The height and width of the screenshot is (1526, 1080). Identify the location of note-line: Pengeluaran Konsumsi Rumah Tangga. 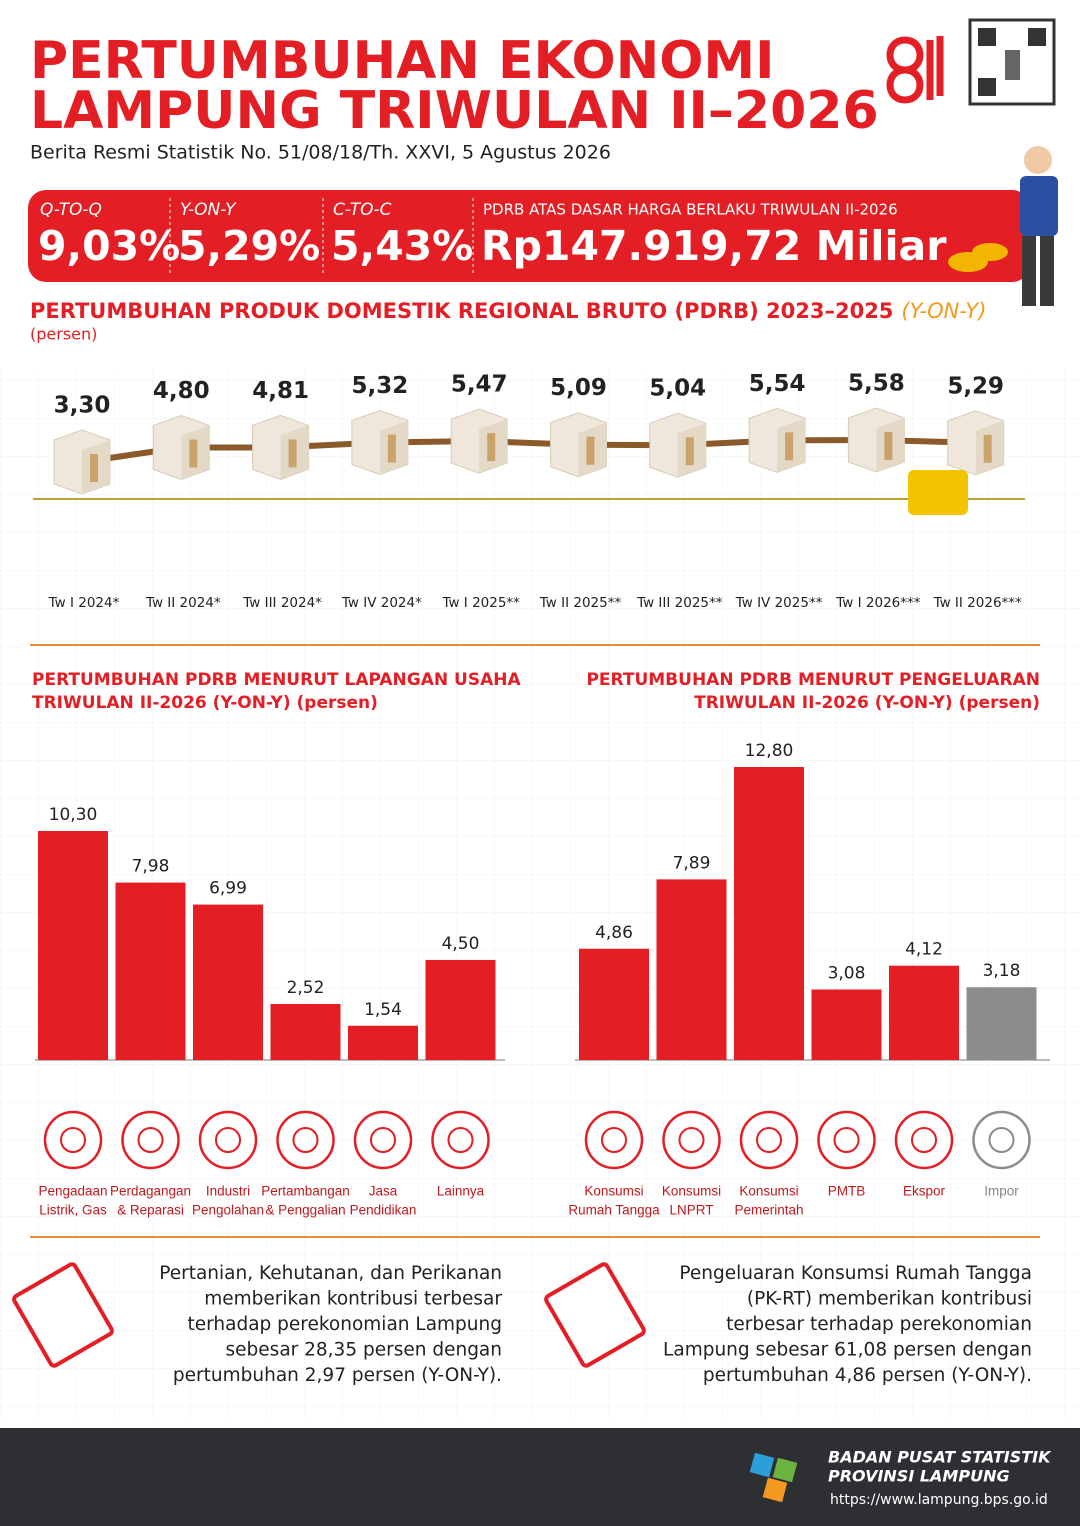
(855, 1273).